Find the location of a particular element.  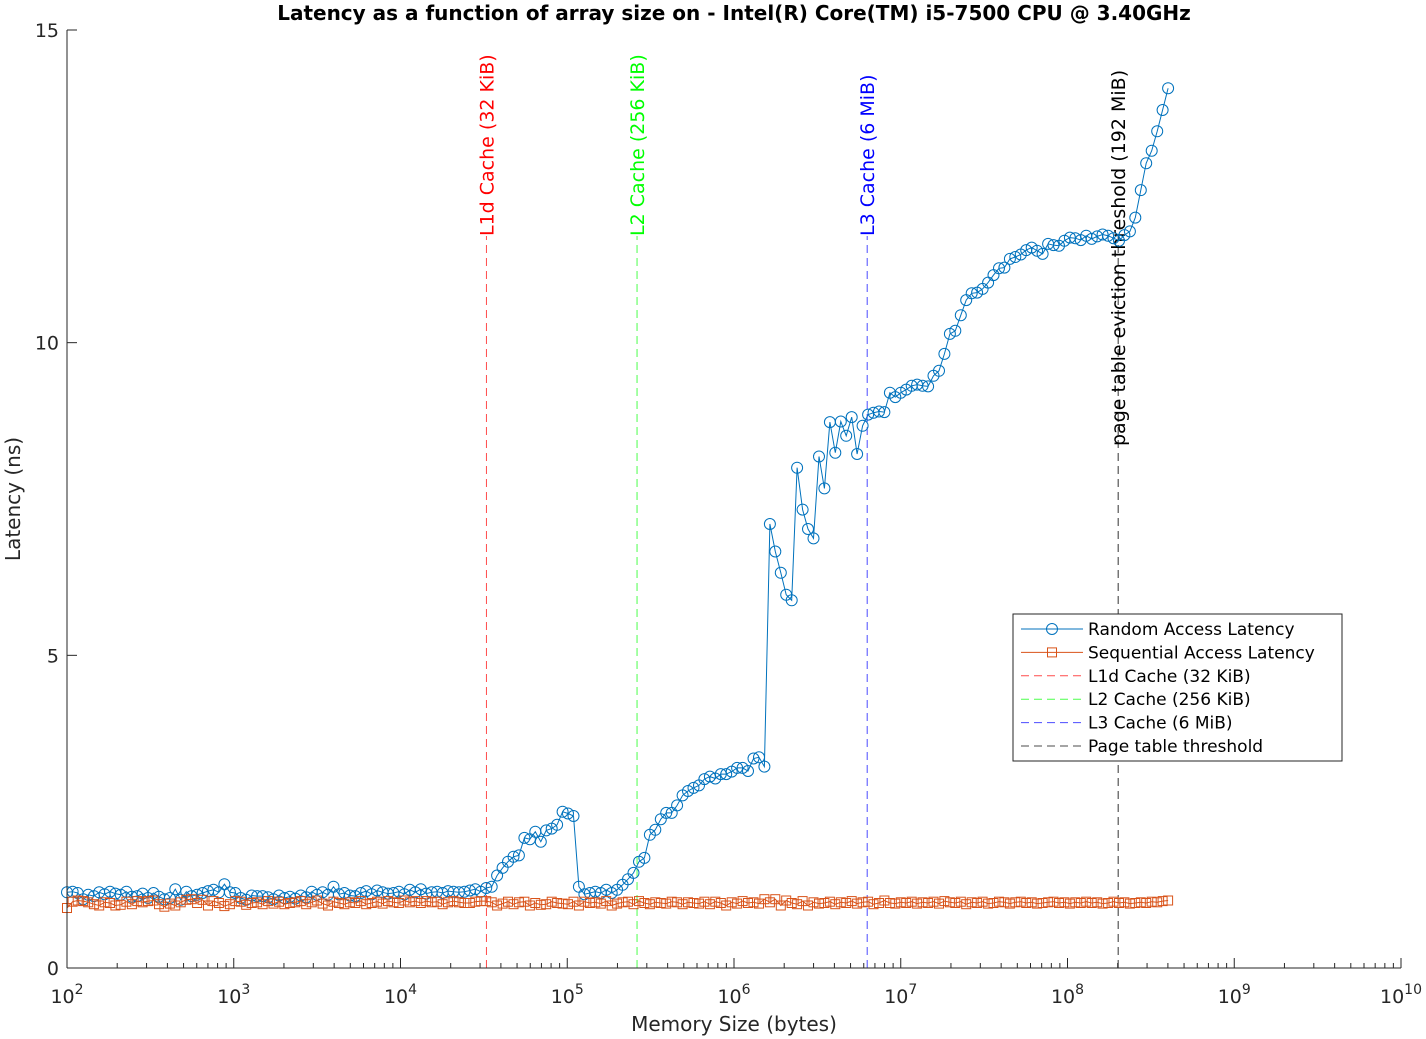

legend-label-2: L1d Cache (32 KiB) is located at coordinates (1169, 677).